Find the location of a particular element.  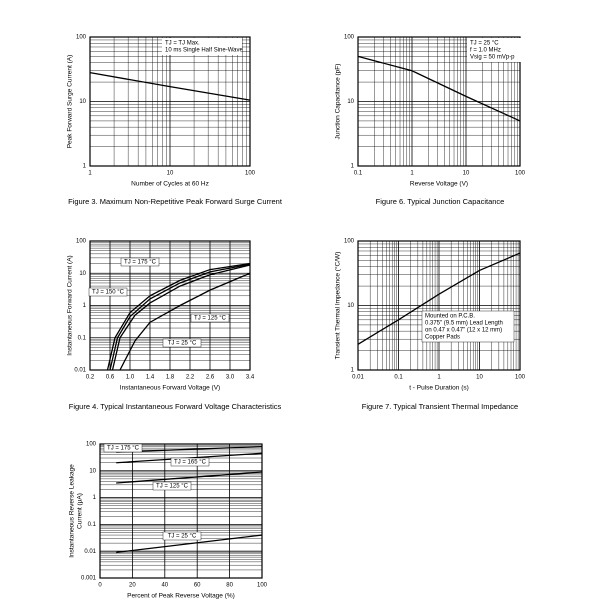

x-axis-label: t - Pulse Duration (s) is located at coordinates (439, 388).